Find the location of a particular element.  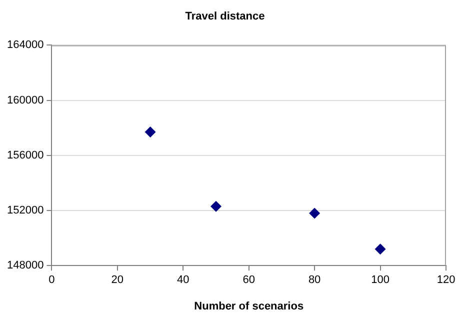

y-tick-label: 160000 is located at coordinates (25, 100).